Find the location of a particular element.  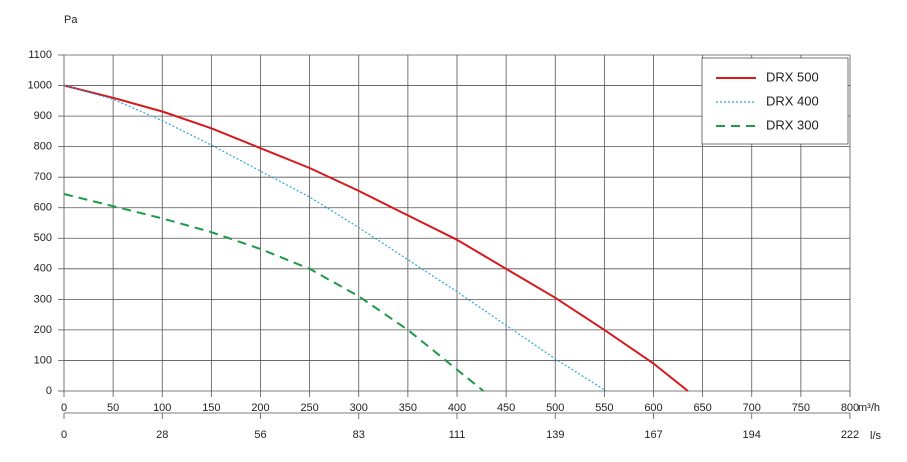

x2-tick-label: 139 is located at coordinates (555, 435).